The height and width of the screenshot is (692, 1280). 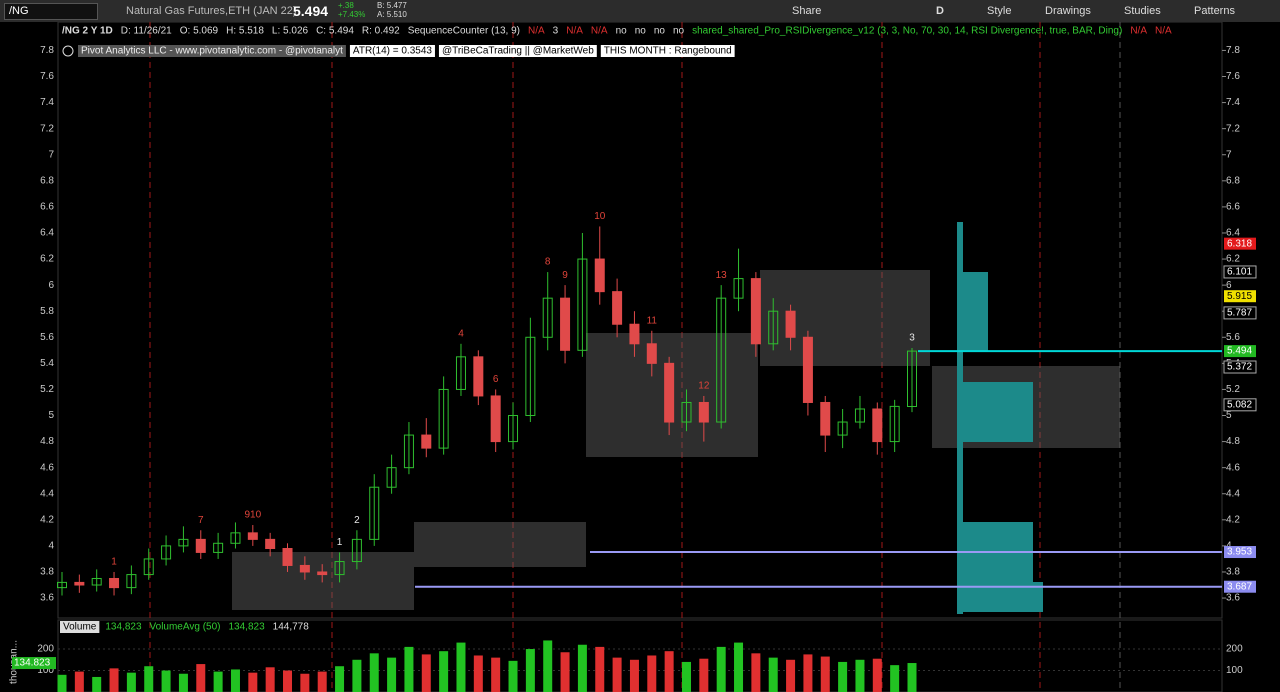 I want to click on sequence-label: 2, so click(x=357, y=520).